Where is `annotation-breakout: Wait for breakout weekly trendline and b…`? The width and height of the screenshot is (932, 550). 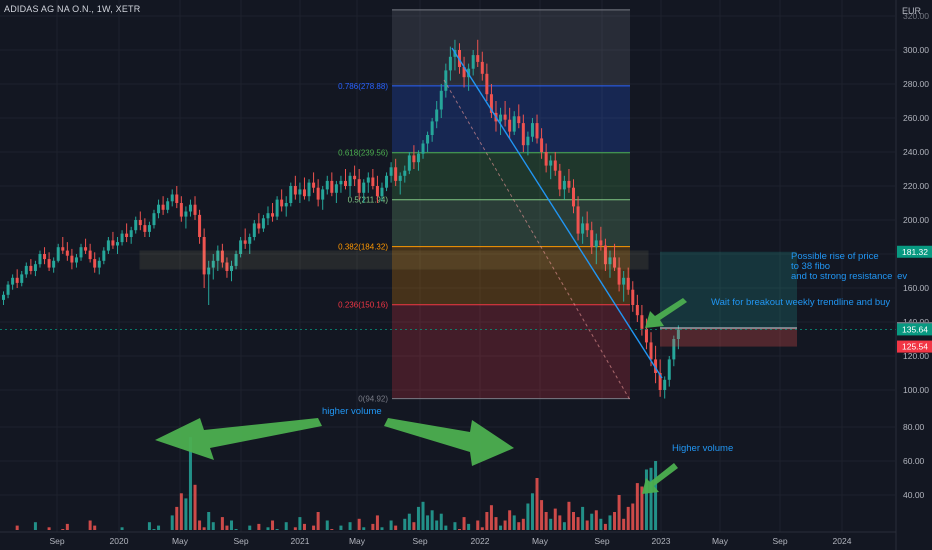 annotation-breakout: Wait for breakout weekly trendline and b… is located at coordinates (800, 302).